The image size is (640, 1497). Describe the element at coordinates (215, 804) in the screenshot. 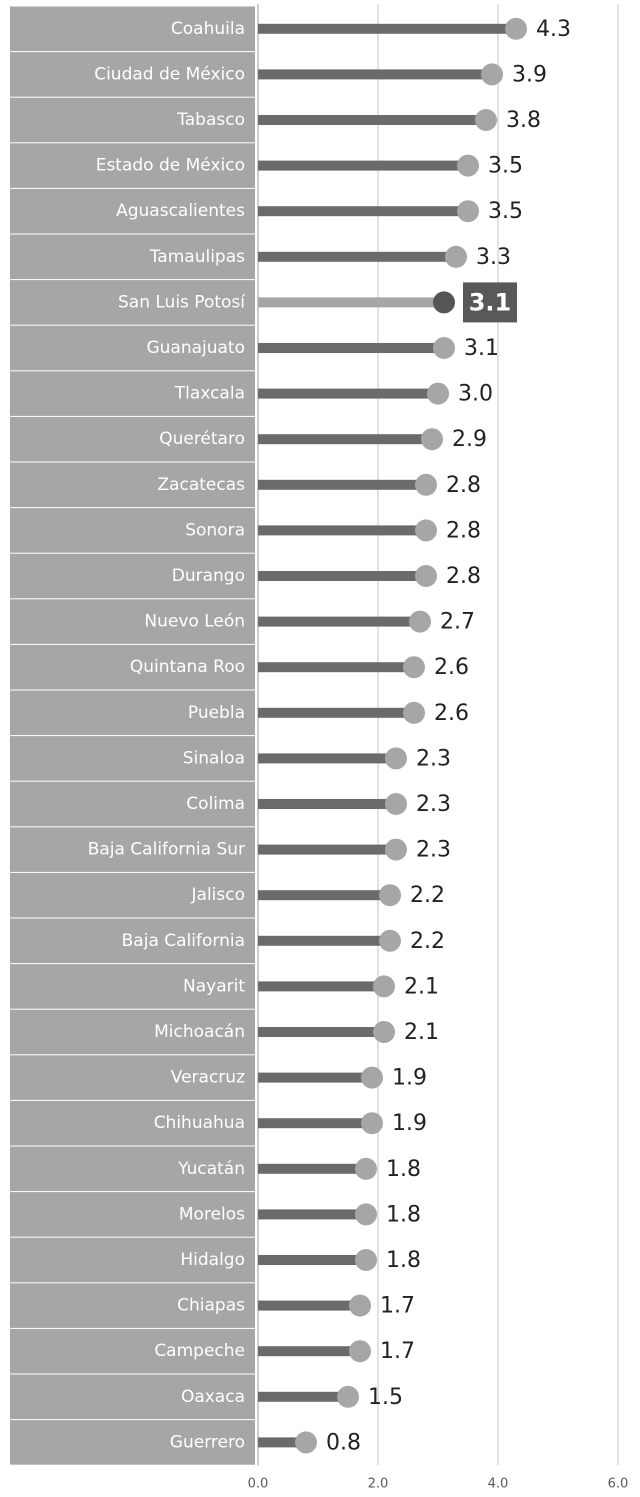

I see `category-label: Colima` at that location.